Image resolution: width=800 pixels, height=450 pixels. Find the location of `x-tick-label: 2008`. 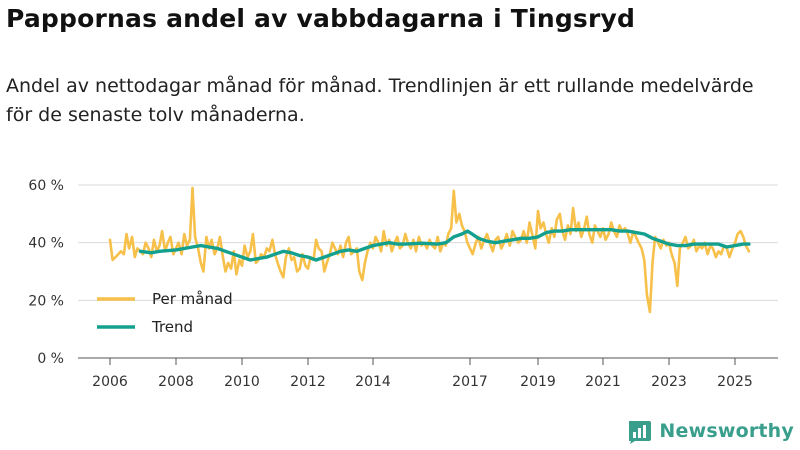

x-tick-label: 2008 is located at coordinates (176, 382).